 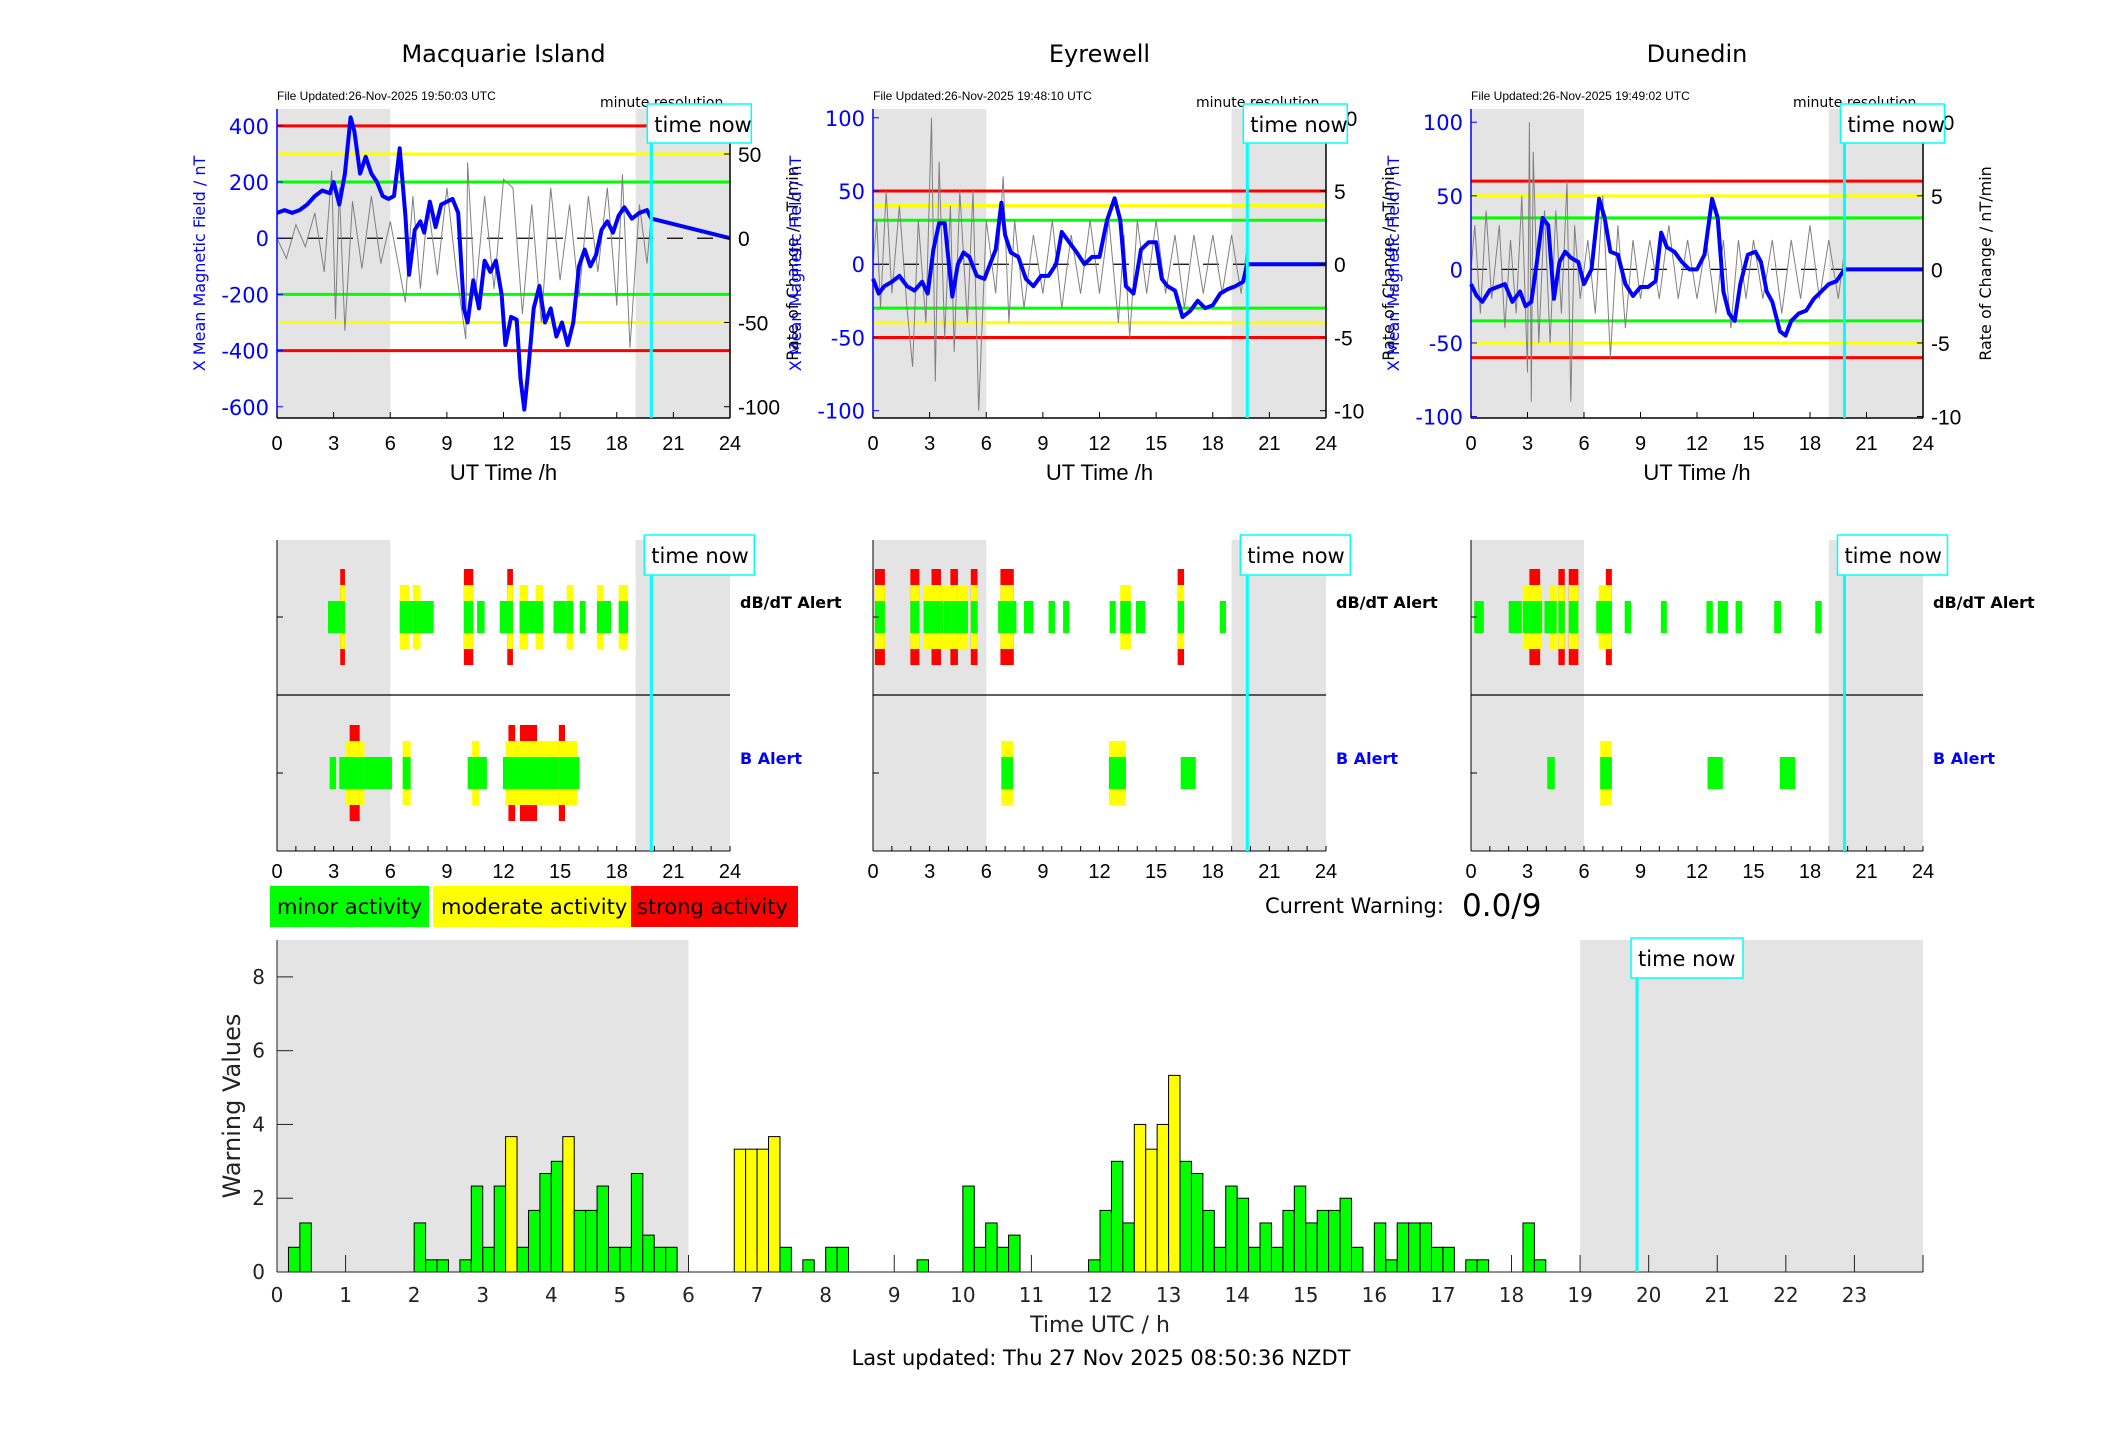 What do you see at coordinates (1442, 1295) in the screenshot?
I see `bar-x-tick-label: 17` at bounding box center [1442, 1295].